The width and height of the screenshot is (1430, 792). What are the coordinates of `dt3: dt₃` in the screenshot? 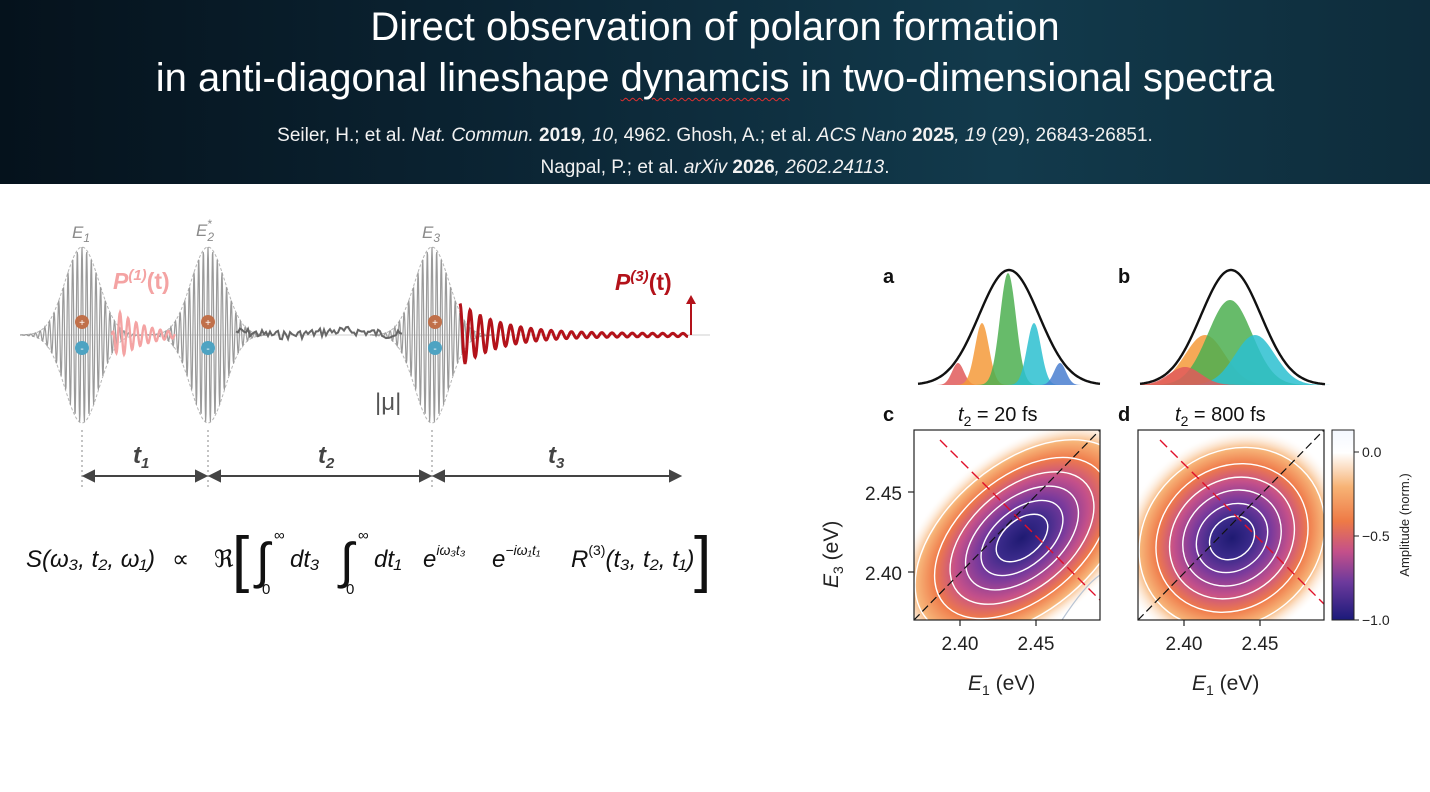 It's located at (305, 559).